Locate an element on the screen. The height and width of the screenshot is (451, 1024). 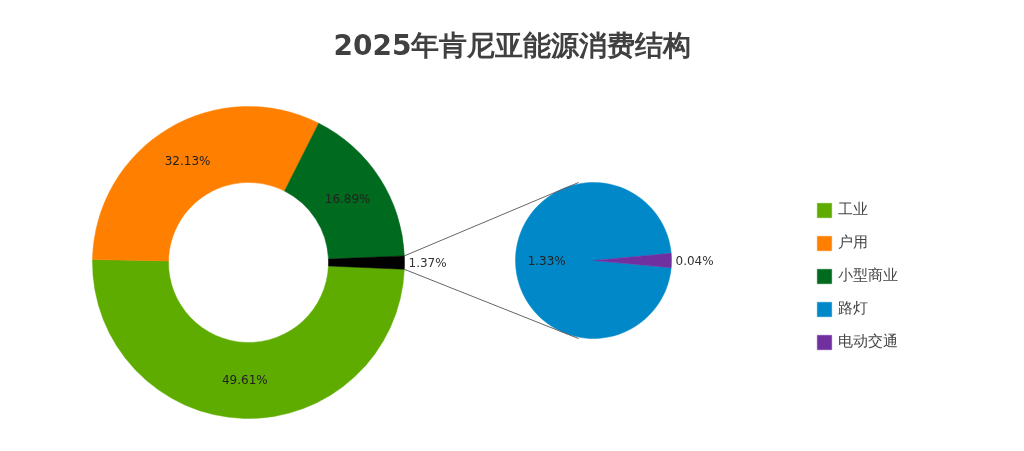
legend-label: 工业 is located at coordinates (853, 209).